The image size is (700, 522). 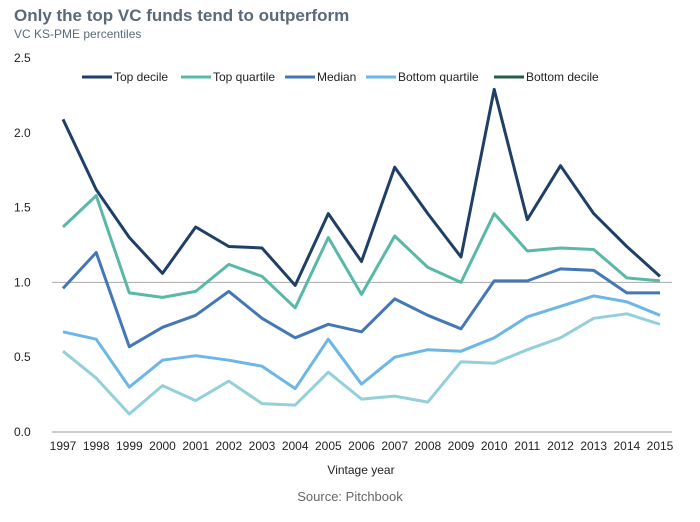 What do you see at coordinates (660, 446) in the screenshot?
I see `x-tick-label: 2015` at bounding box center [660, 446].